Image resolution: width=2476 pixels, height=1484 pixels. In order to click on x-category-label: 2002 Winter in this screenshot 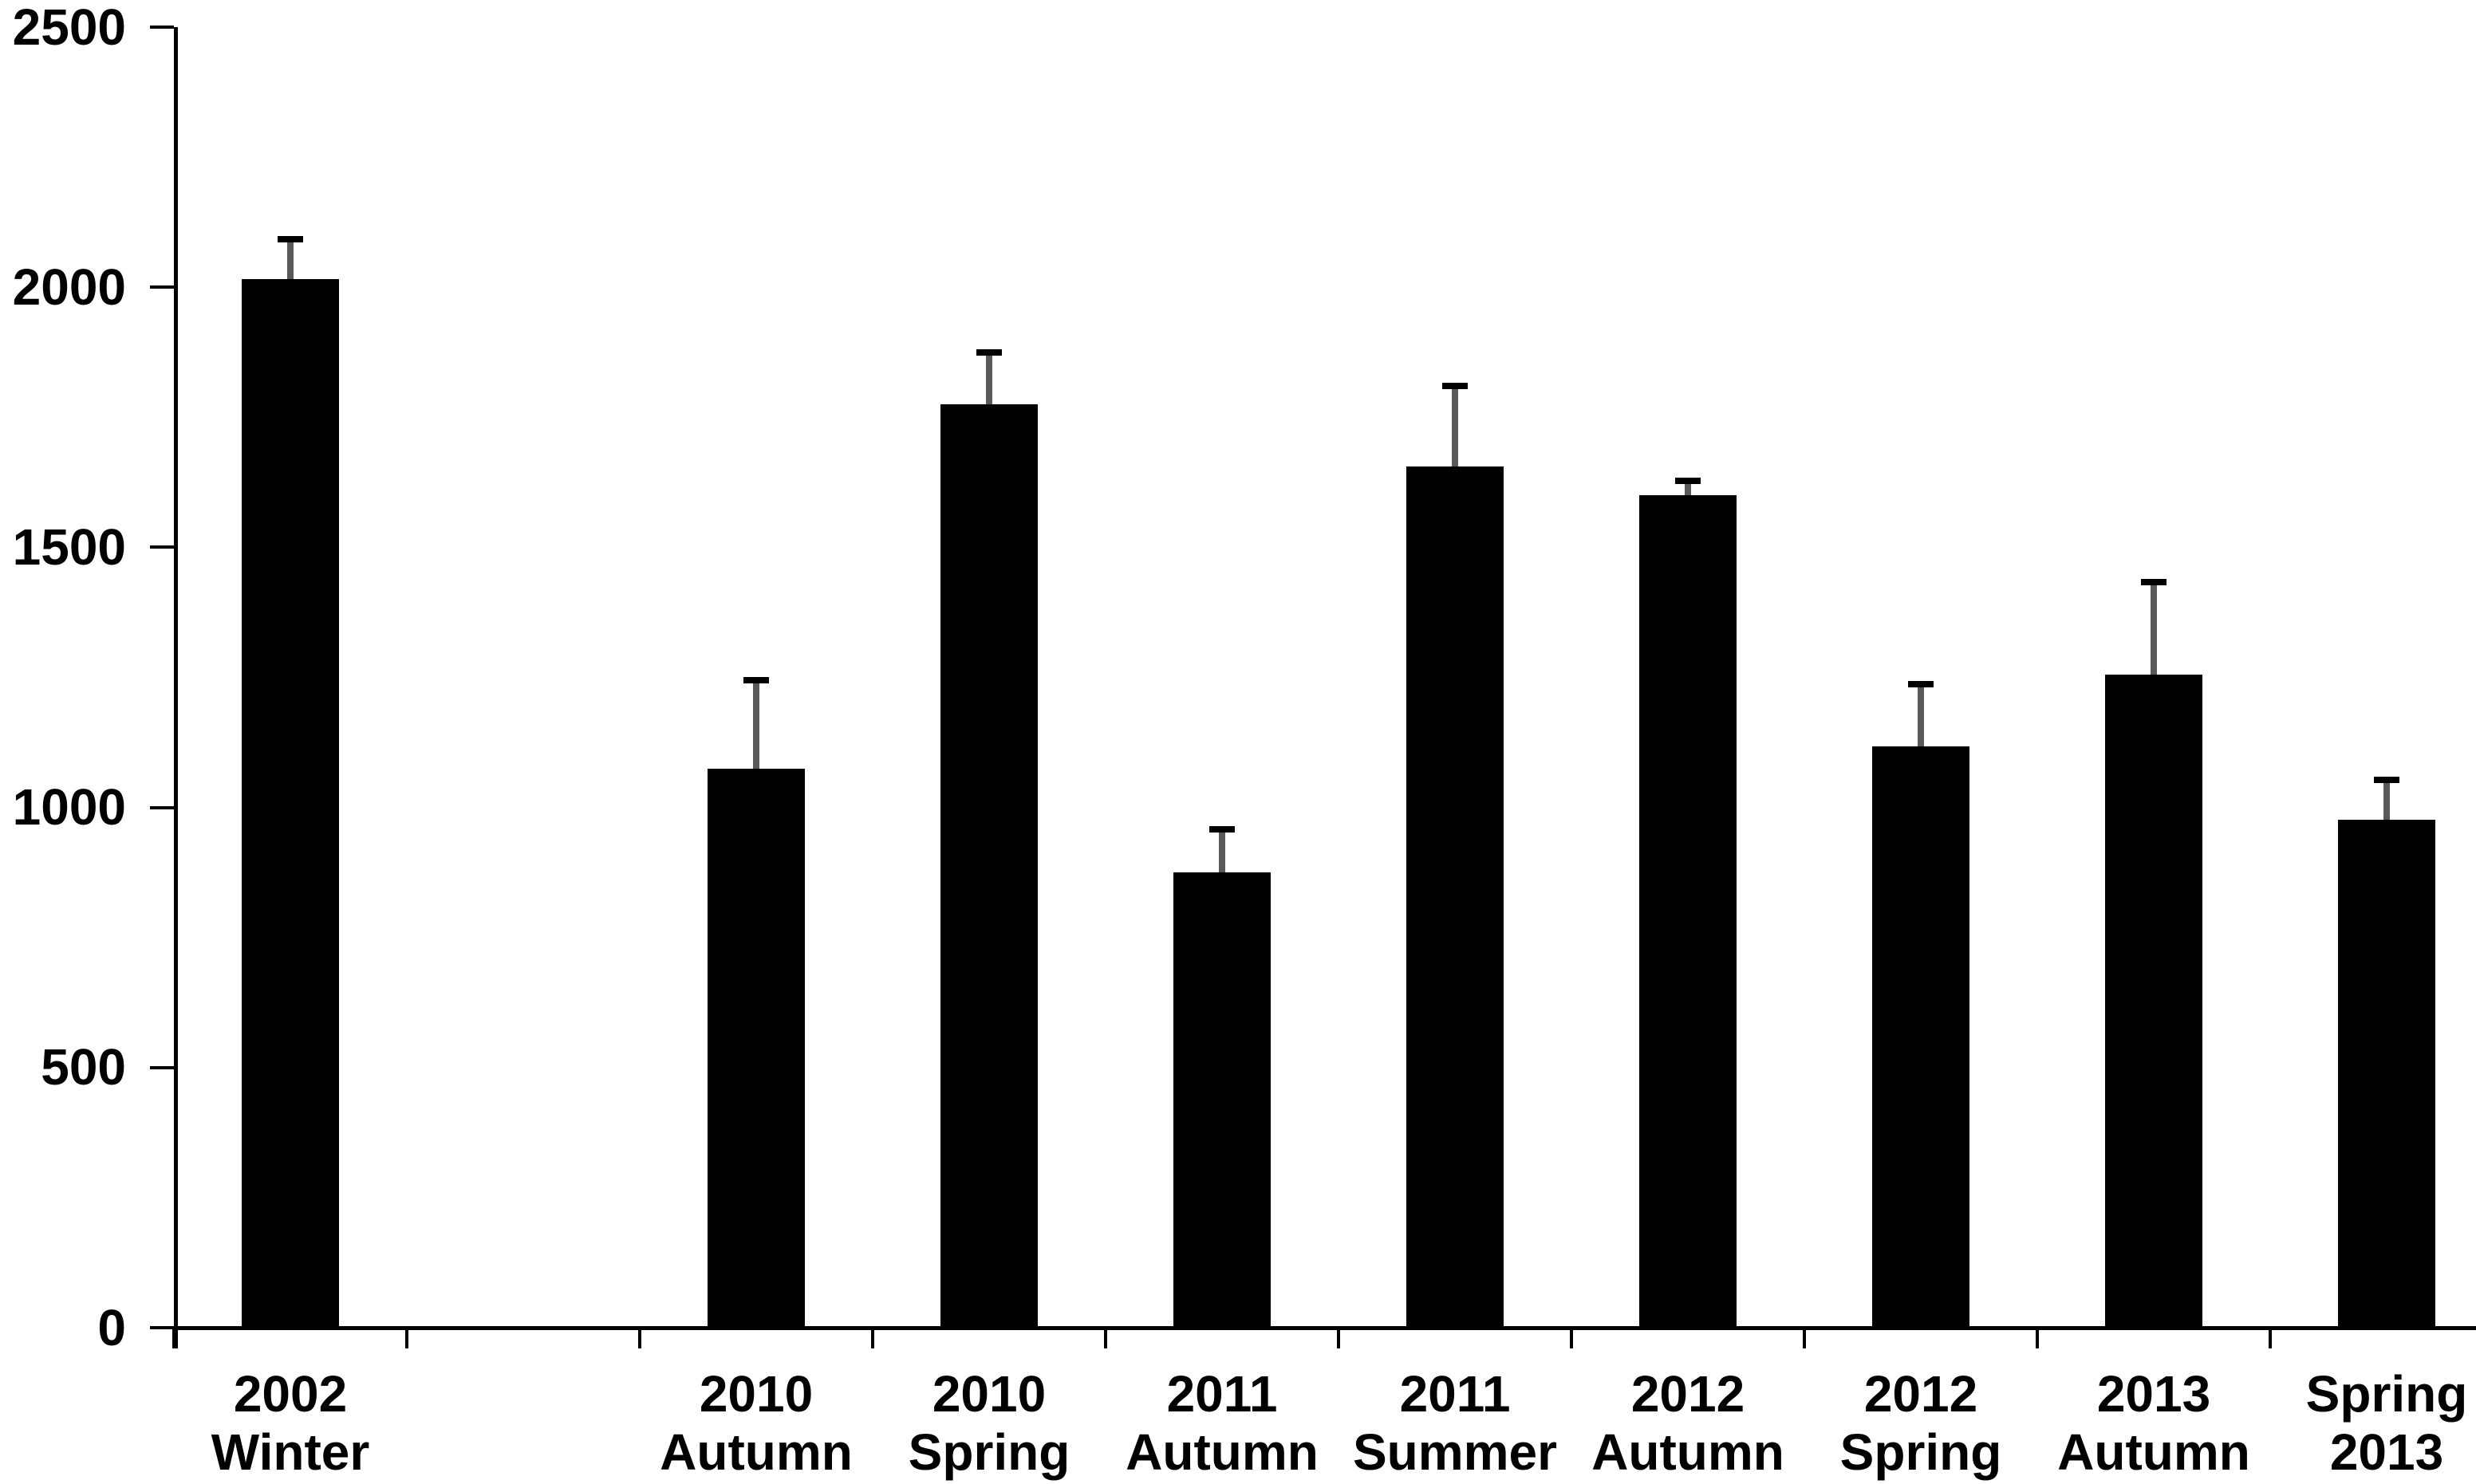, I will do `click(291, 1423)`.